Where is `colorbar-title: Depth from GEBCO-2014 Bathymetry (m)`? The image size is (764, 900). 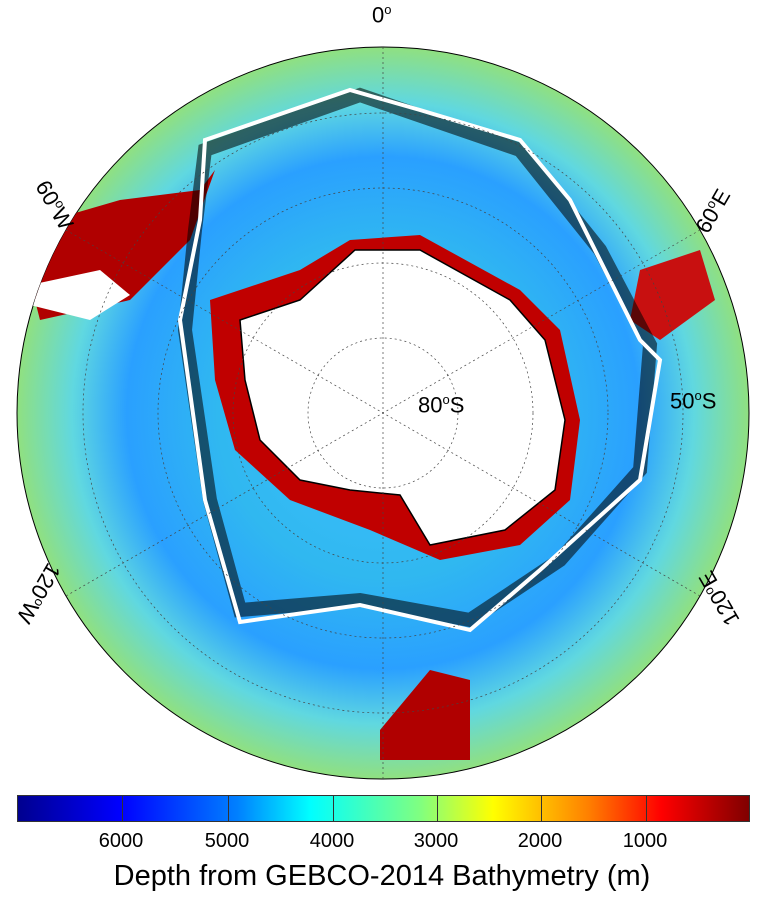
colorbar-title: Depth from GEBCO-2014 Bathymetry (m) is located at coordinates (382, 876).